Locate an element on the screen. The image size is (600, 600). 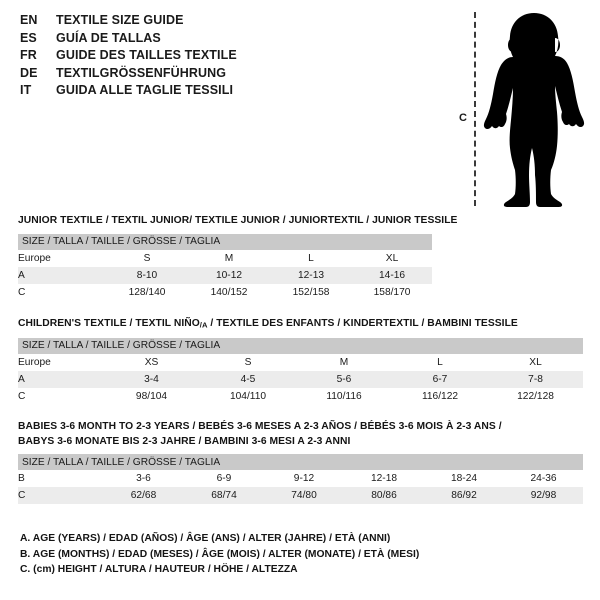
table-row: B 3-6 6-9 9-12 12-18 18-24 24-36 is located at coordinates (301, 478).